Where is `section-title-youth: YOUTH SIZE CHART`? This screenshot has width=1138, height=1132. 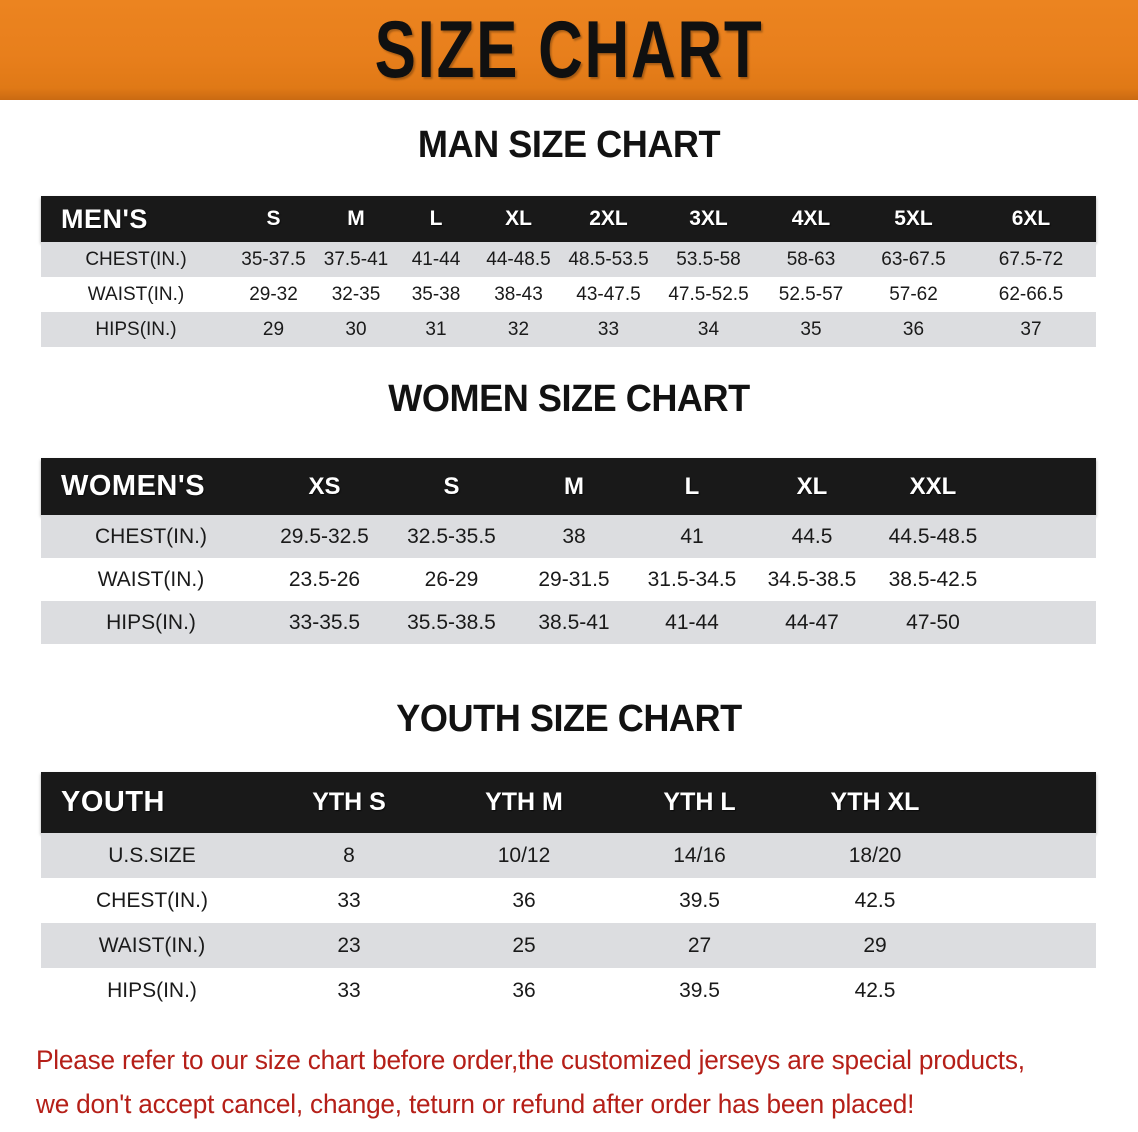
section-title-youth: YOUTH SIZE CHART is located at coordinates (569, 719).